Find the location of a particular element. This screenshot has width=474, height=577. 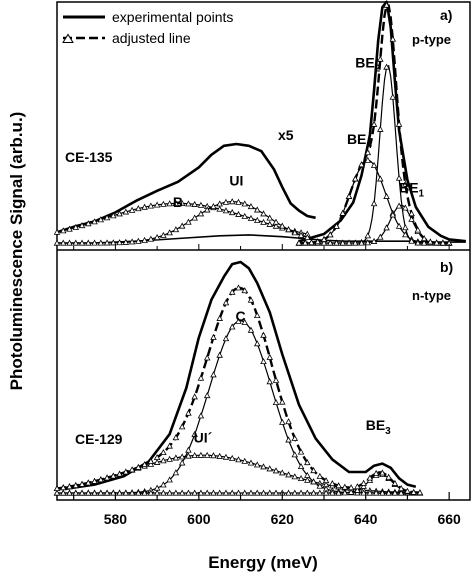

x-tick-label: 600 is located at coordinates (199, 519).